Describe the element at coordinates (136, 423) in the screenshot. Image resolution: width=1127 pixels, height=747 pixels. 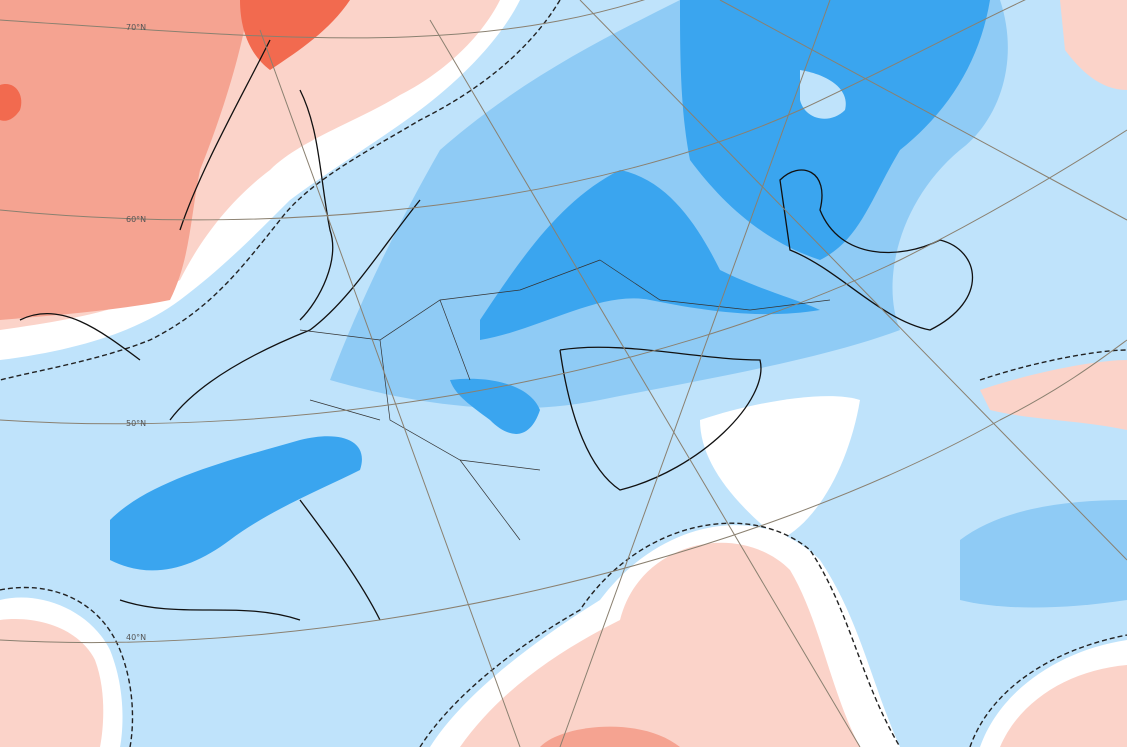
I see `lat-label: 50°N` at that location.